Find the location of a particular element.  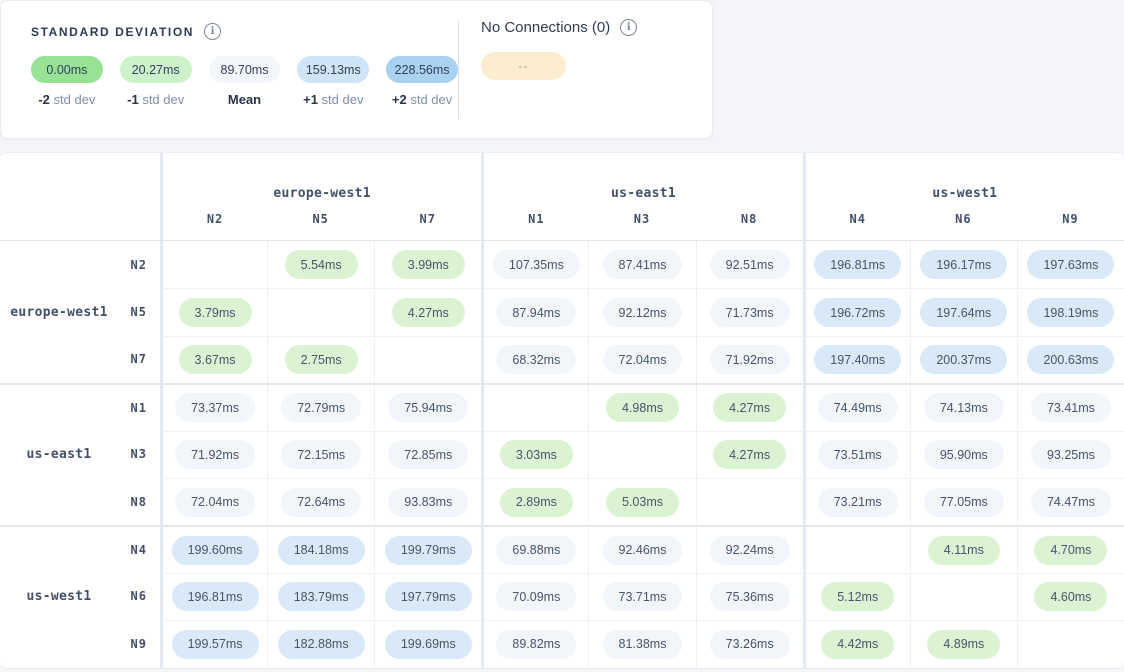

latency-value-pill: 72.79ms is located at coordinates (321, 408).